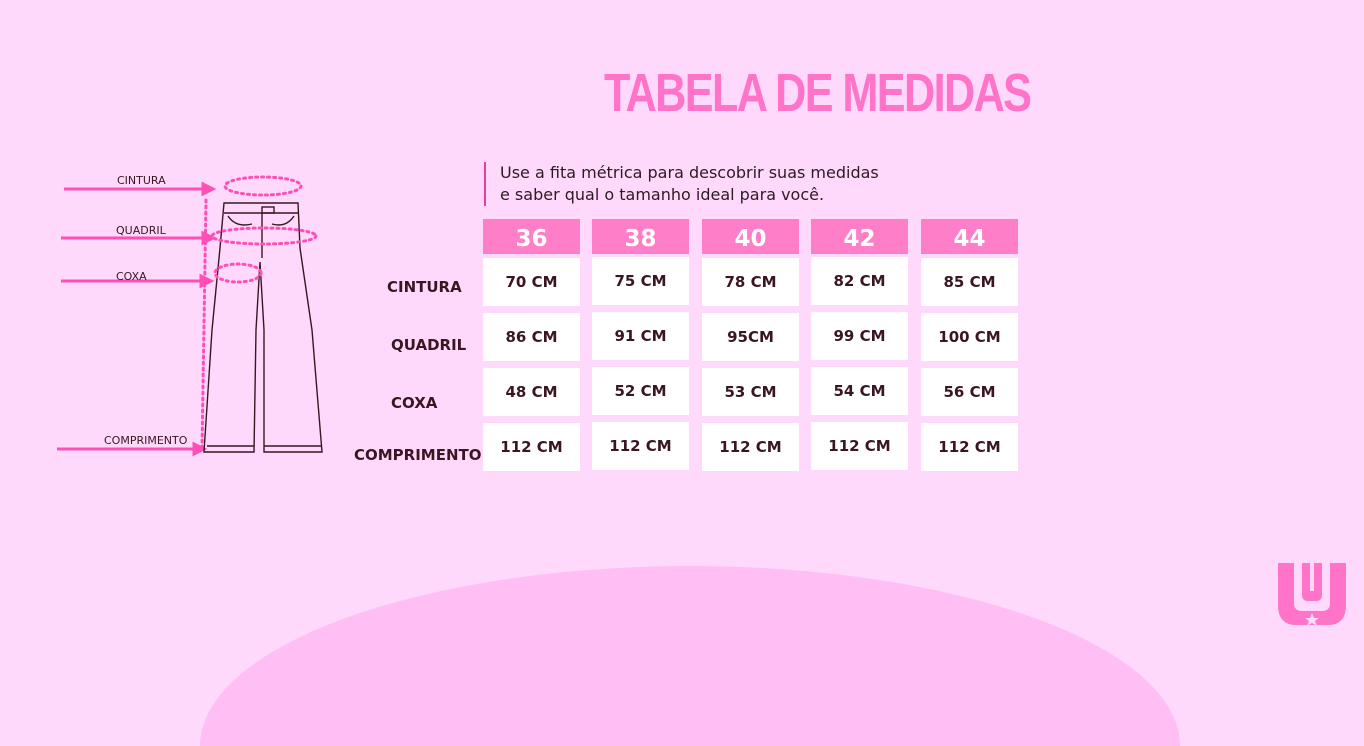  Describe the element at coordinates (750, 282) in the screenshot. I see `table-cell: 78 CM` at that location.